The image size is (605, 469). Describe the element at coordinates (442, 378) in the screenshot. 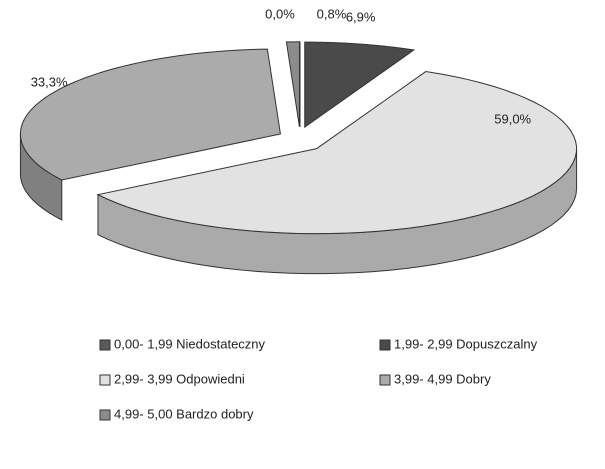

I see `legend-label: 3,99- 4,99 Dobry` at that location.